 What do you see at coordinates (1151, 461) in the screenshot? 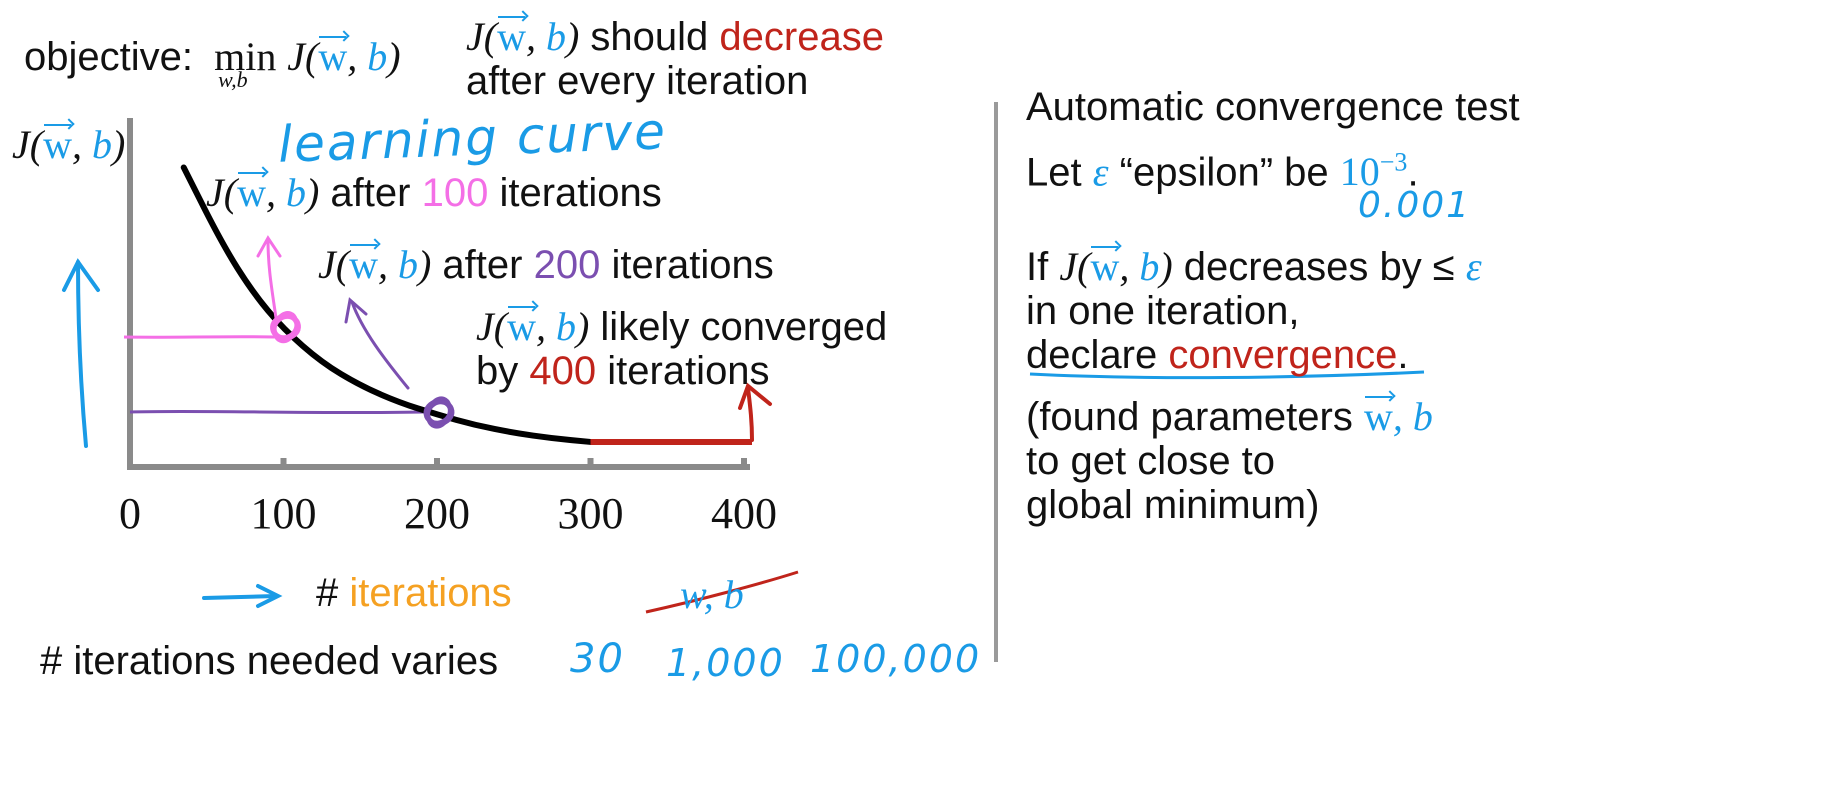
I see `close-to-line: to get close to` at bounding box center [1151, 461].